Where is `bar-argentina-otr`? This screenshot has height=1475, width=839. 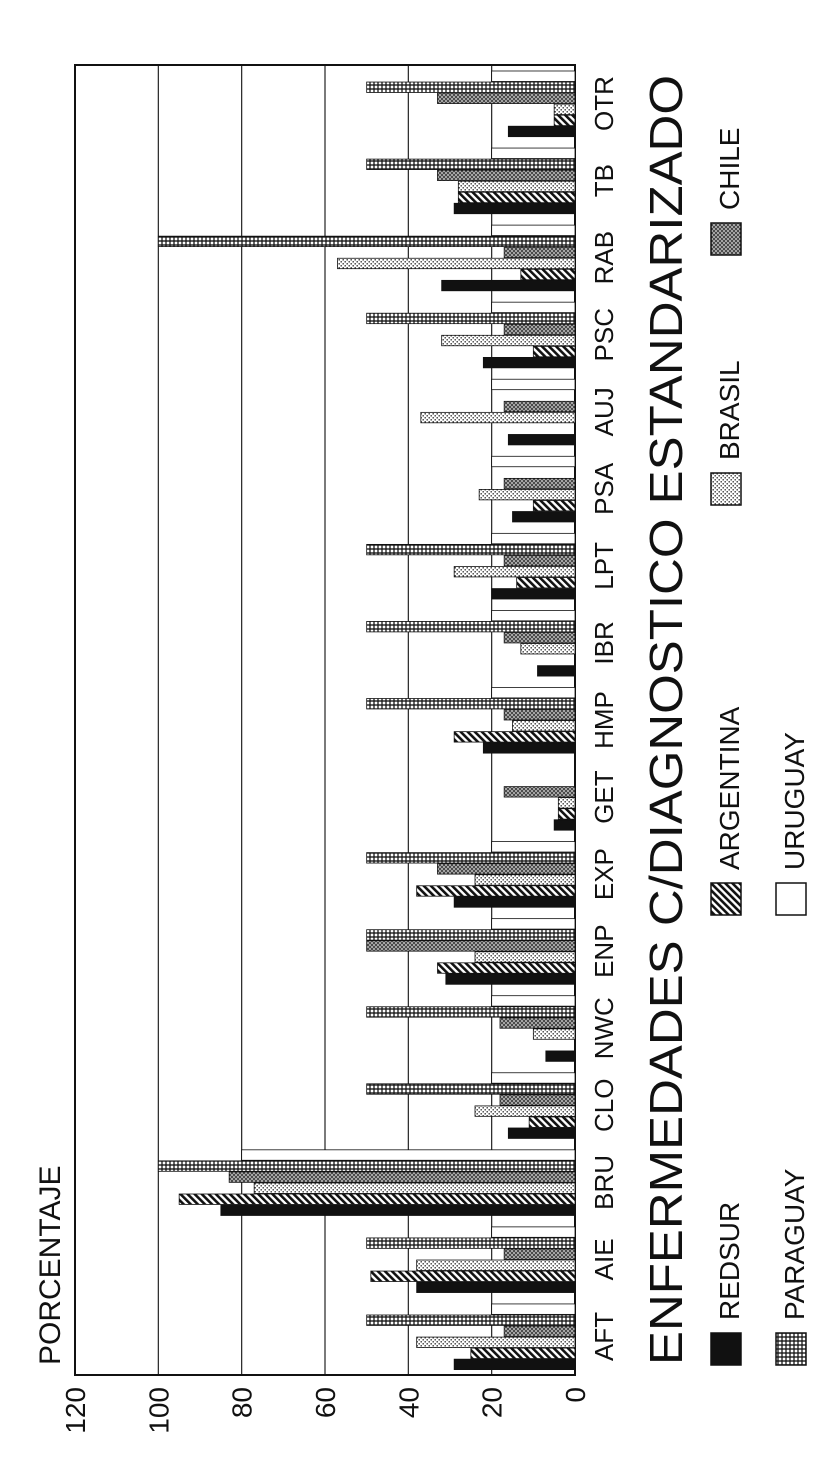 bar-argentina-otr is located at coordinates (564, 120).